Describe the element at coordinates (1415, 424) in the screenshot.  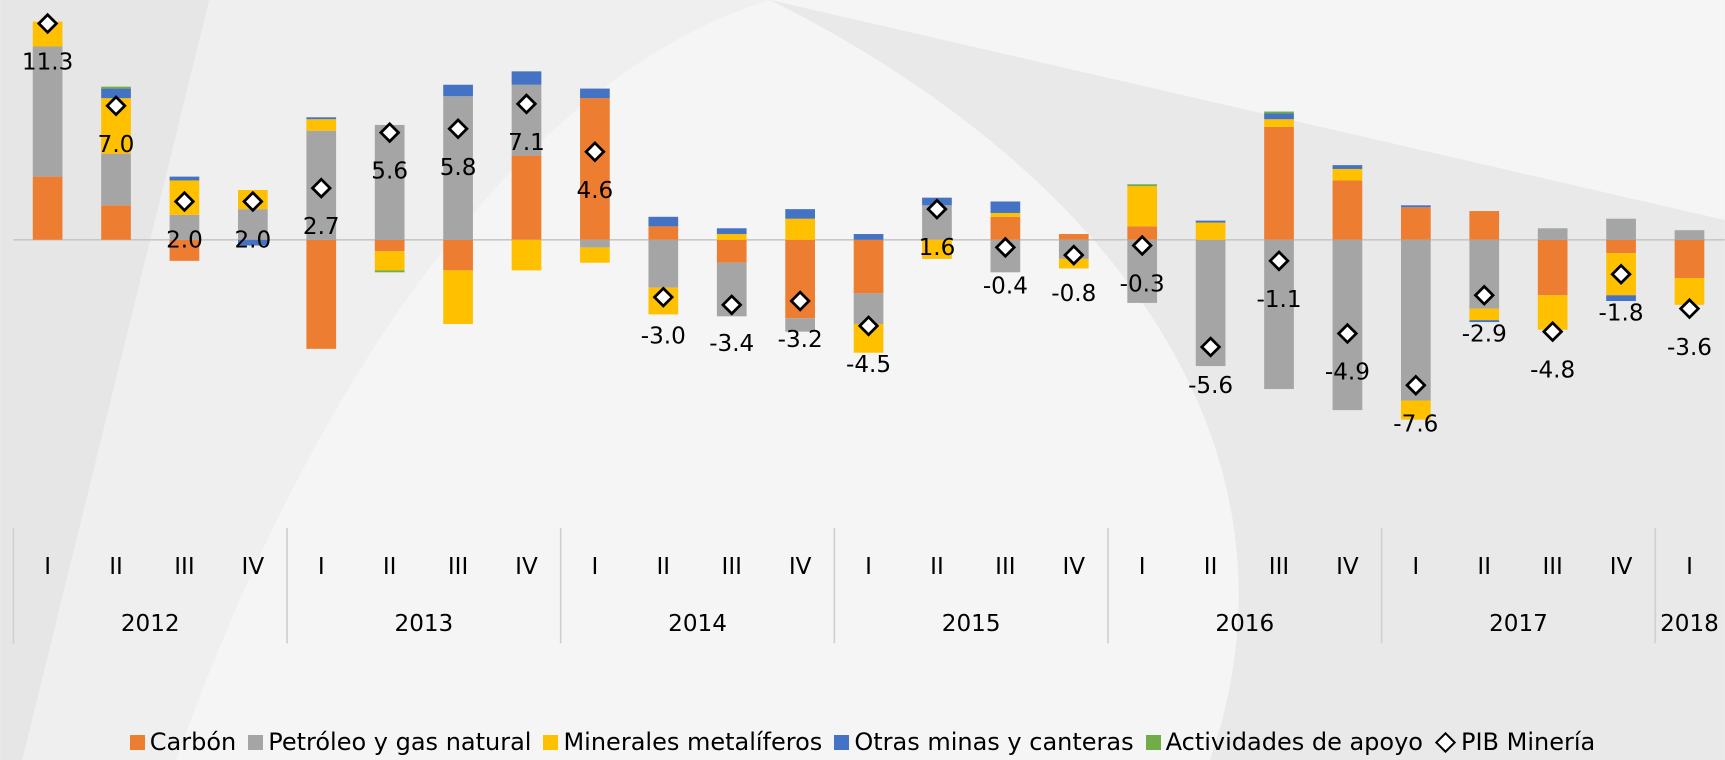
I see `data-label: -7.6` at that location.